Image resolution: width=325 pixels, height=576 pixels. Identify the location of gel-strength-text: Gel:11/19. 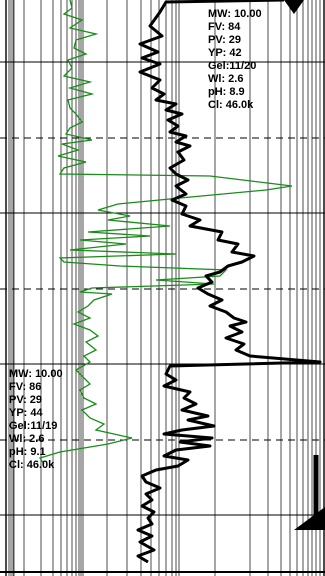
(33, 426).